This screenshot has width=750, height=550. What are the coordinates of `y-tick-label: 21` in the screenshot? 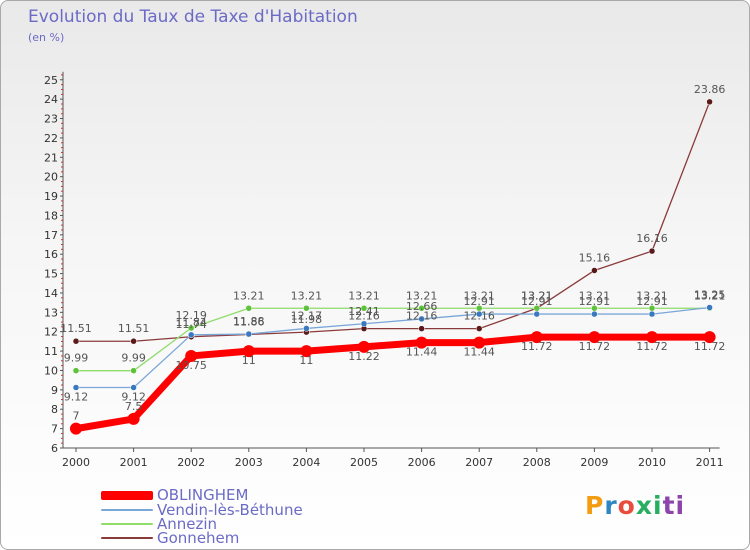 It's located at (51, 157).